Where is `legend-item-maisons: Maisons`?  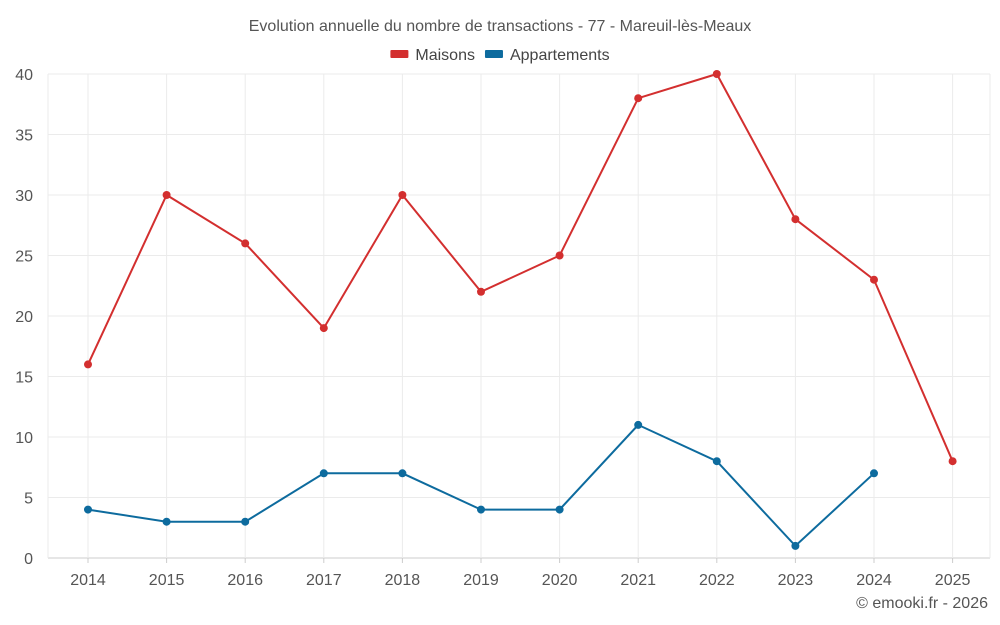
legend-item-maisons: Maisons is located at coordinates (432, 55).